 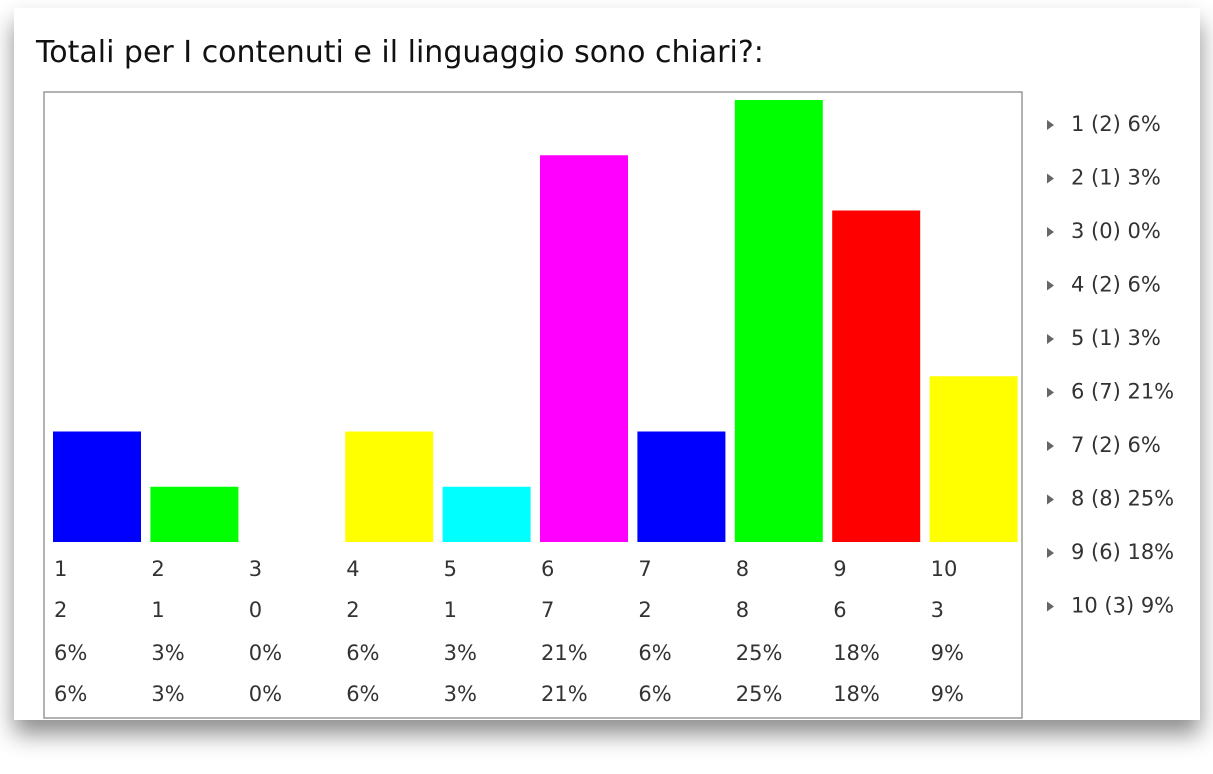 I want to click on category-label: 9, so click(x=839, y=569).